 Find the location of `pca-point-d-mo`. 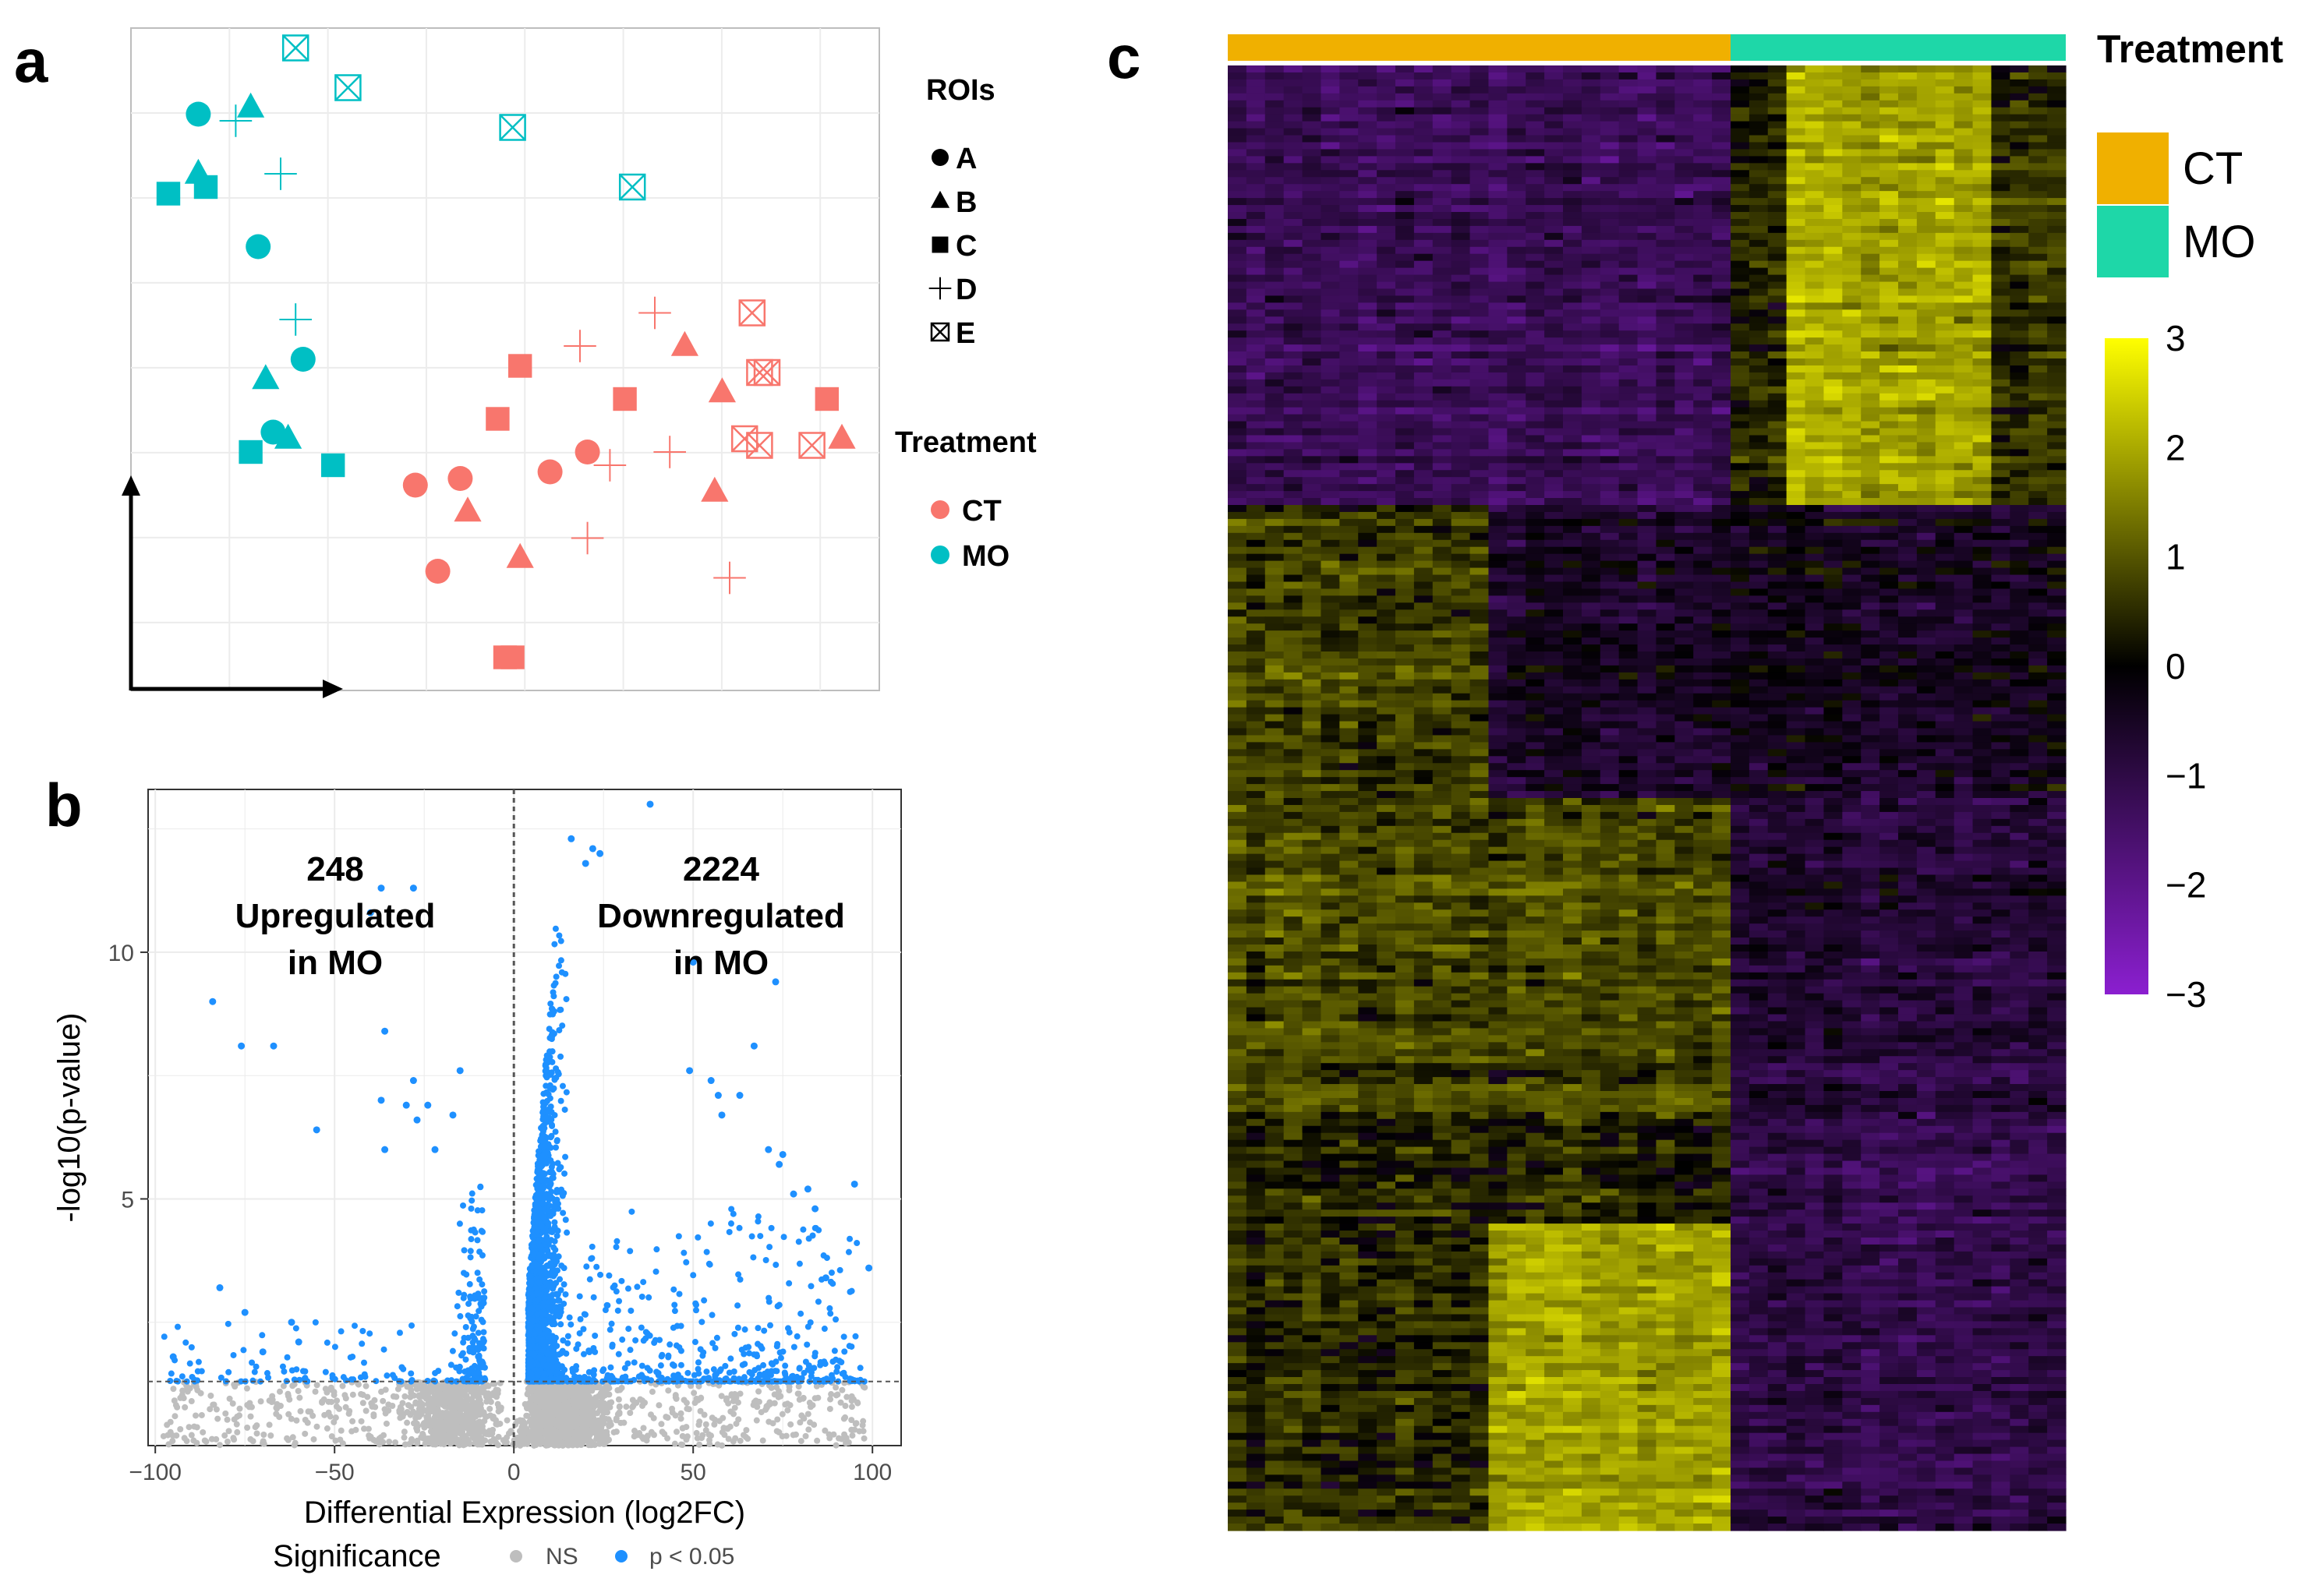

pca-point-d-mo is located at coordinates (295, 319).